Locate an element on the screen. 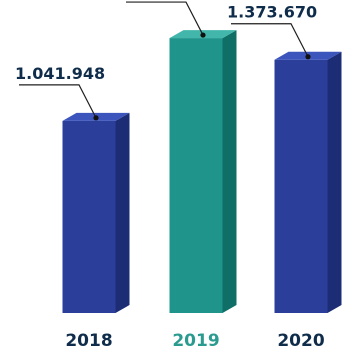  category-label-2018: 2018 is located at coordinates (88, 341).